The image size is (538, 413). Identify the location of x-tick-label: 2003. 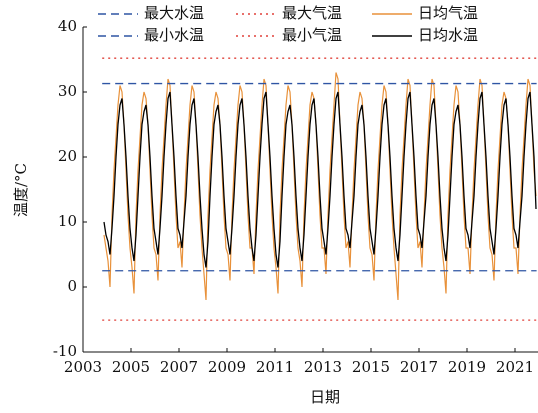
(83, 367).